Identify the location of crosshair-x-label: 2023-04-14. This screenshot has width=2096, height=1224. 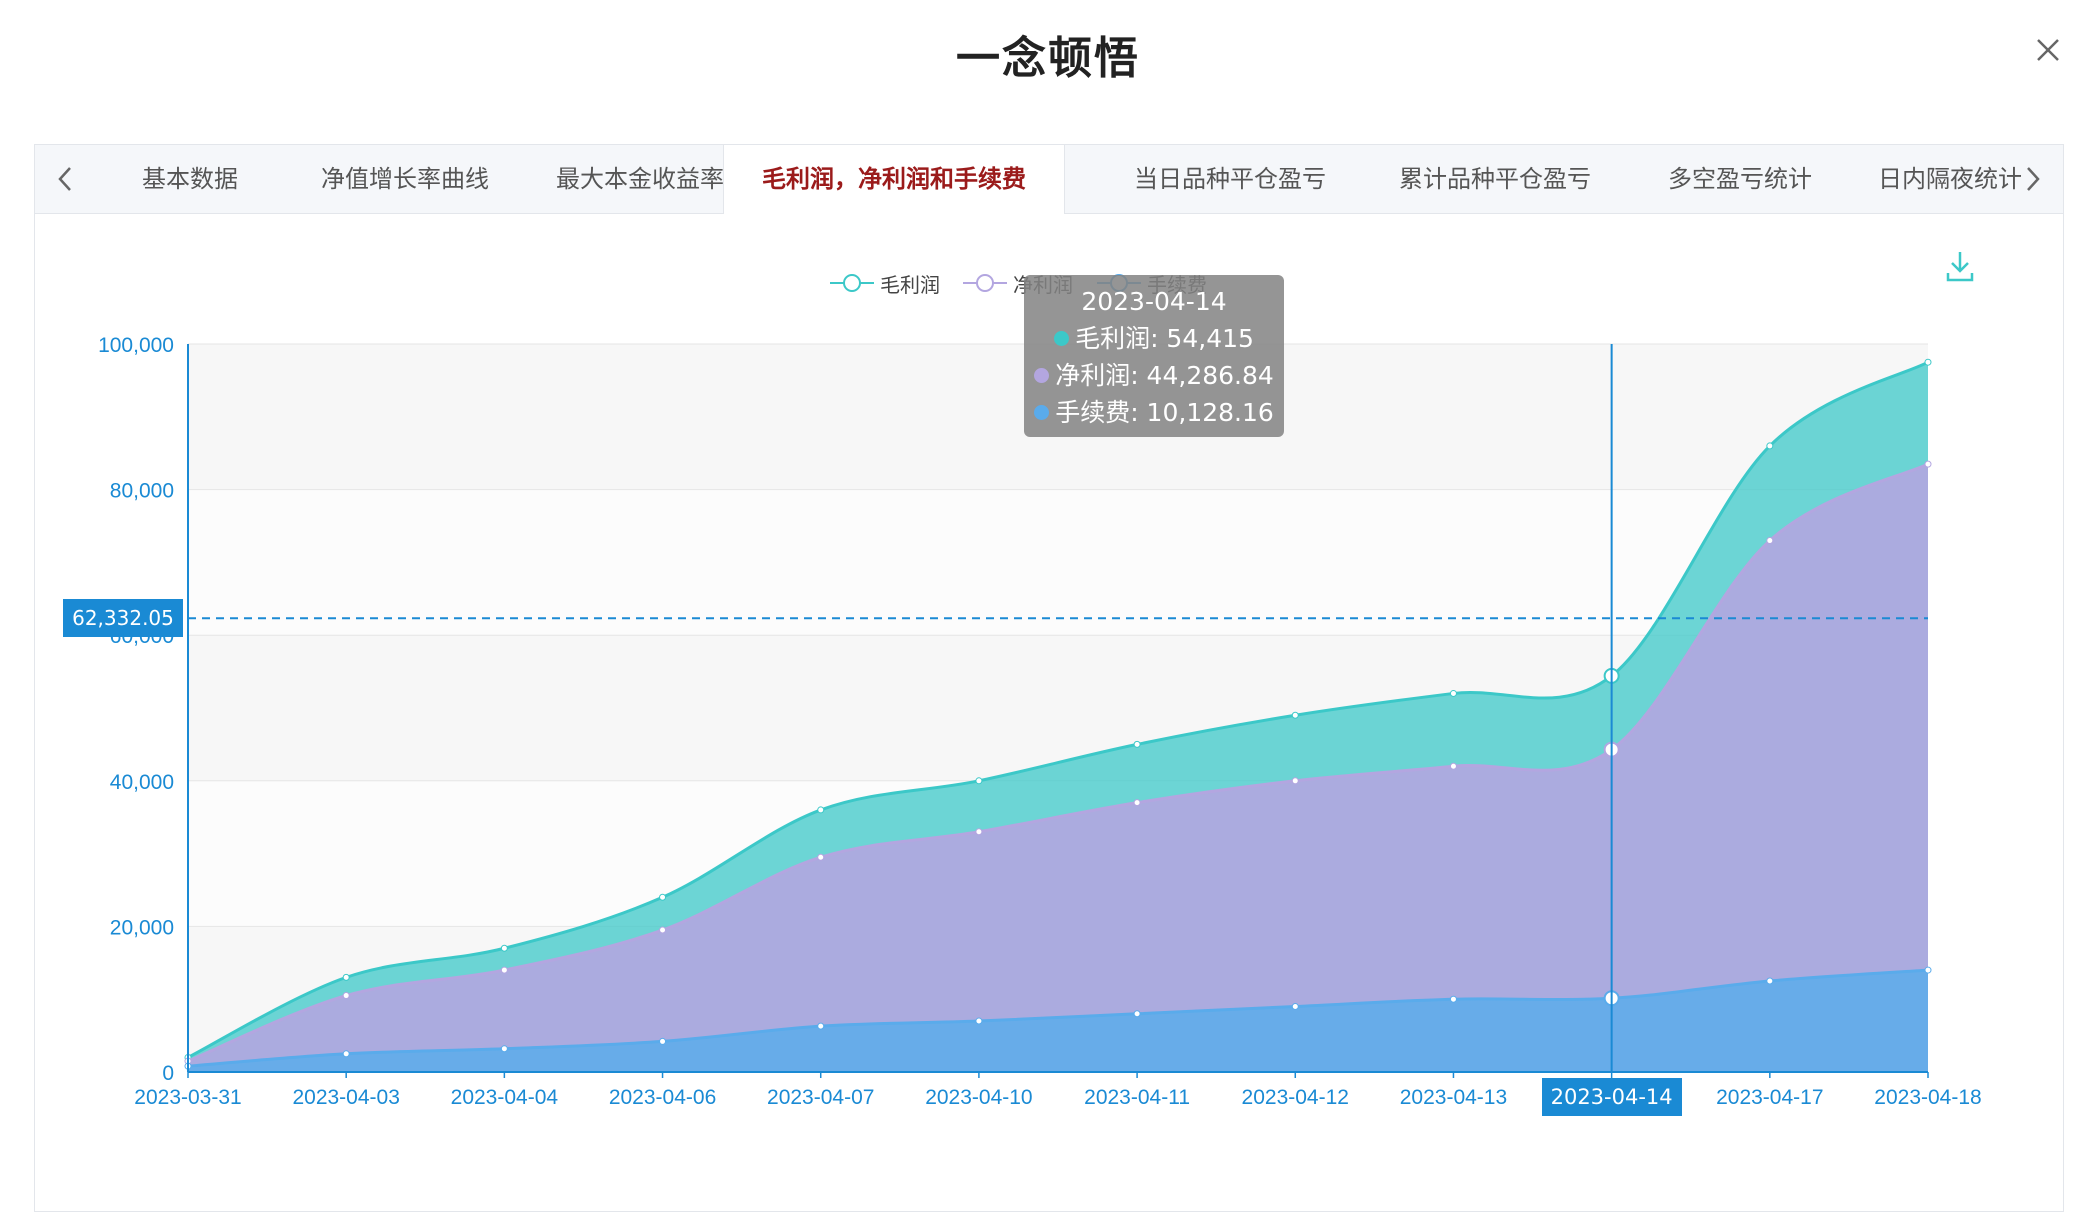
(1611, 1097).